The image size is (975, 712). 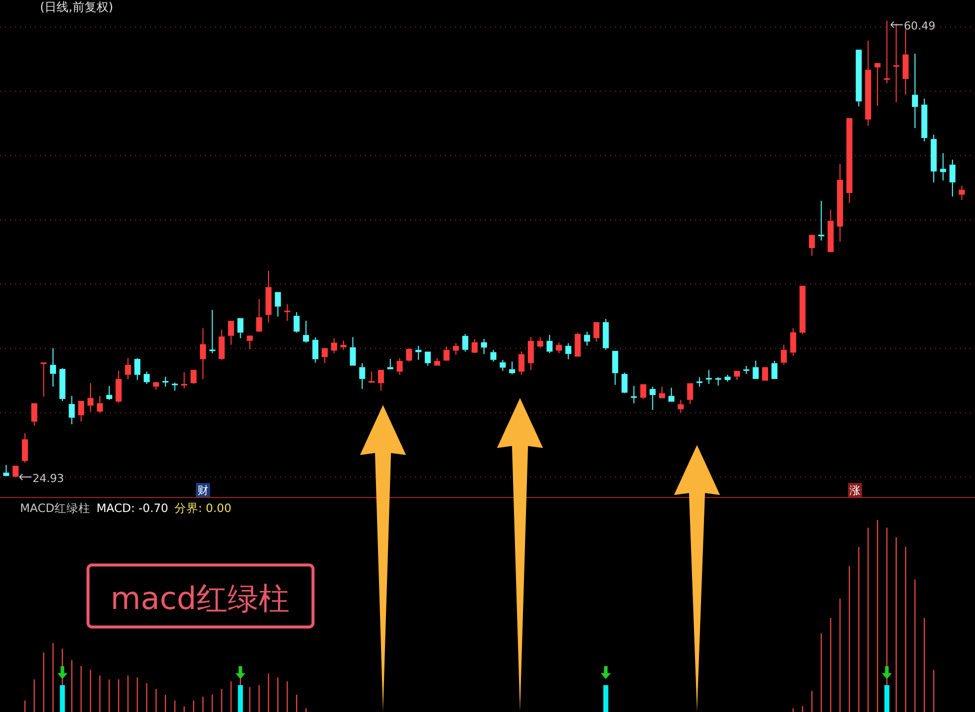 What do you see at coordinates (200, 599) in the screenshot?
I see `annotation: macd红绿柱` at bounding box center [200, 599].